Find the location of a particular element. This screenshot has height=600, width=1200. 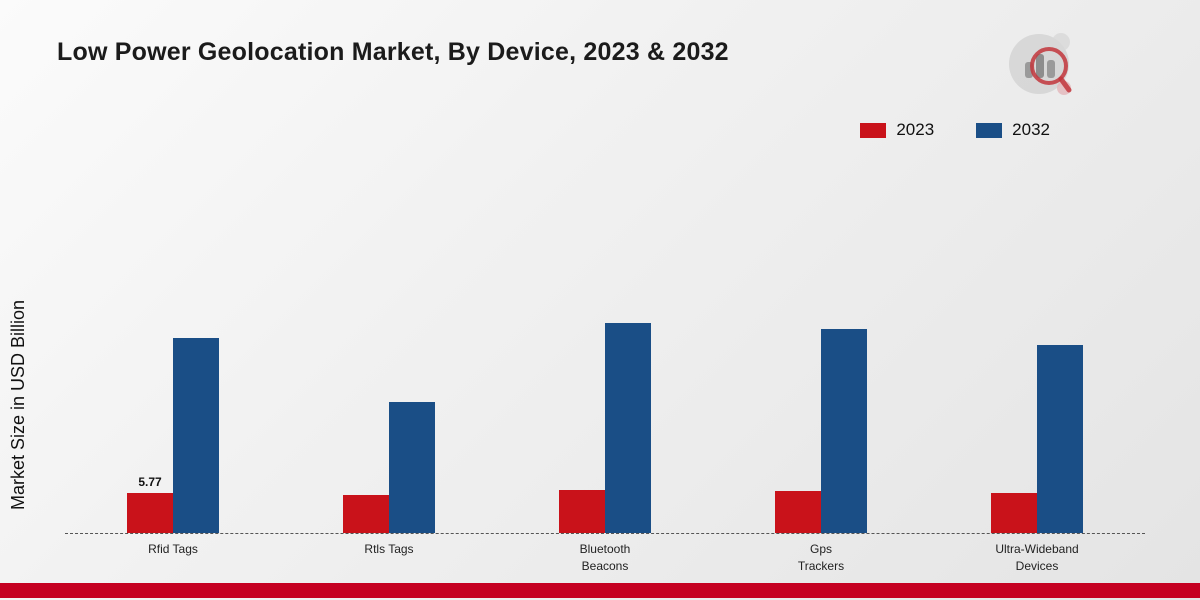

legend-item-2023: 2023 is located at coordinates (897, 130).